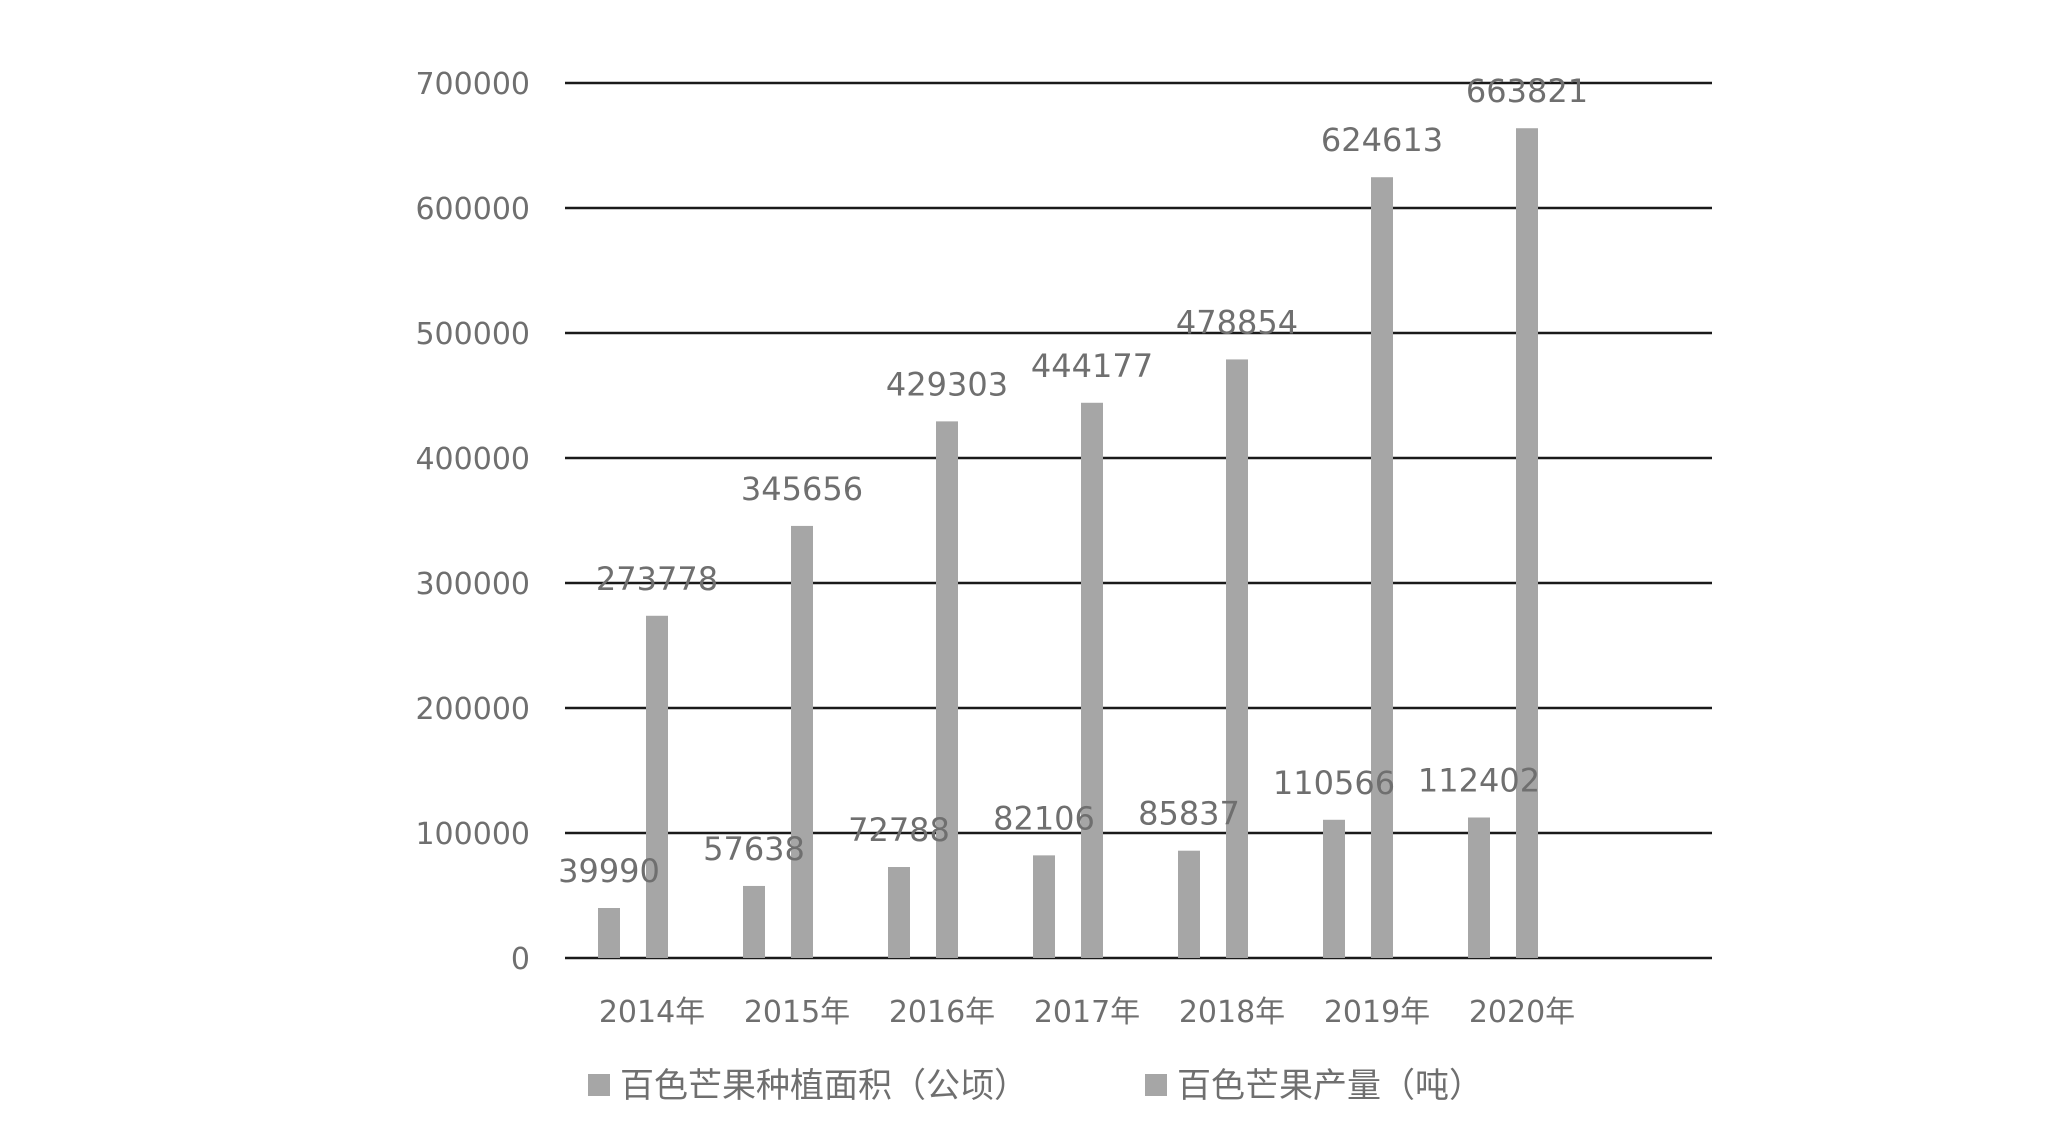 The image size is (2071, 1132). What do you see at coordinates (1237, 322) in the screenshot?
I see `data-label-series2: 478854` at bounding box center [1237, 322].